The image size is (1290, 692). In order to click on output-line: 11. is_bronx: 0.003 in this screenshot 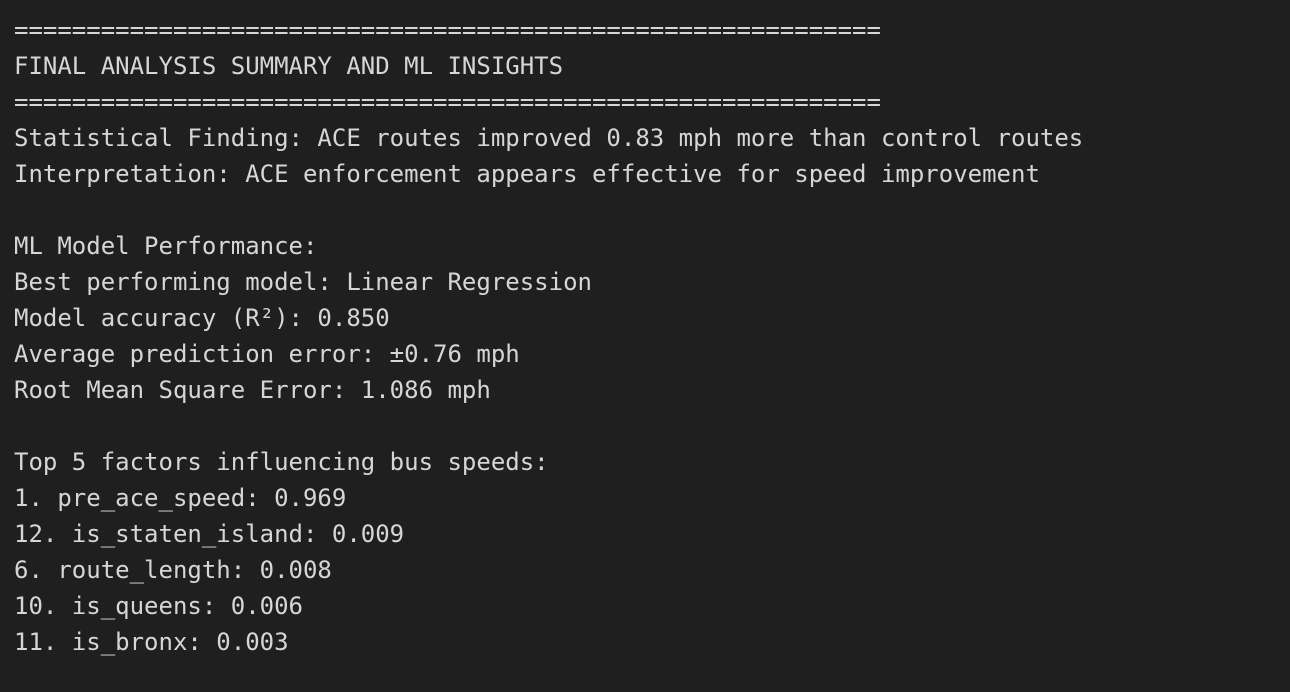, I will do `click(151, 642)`.